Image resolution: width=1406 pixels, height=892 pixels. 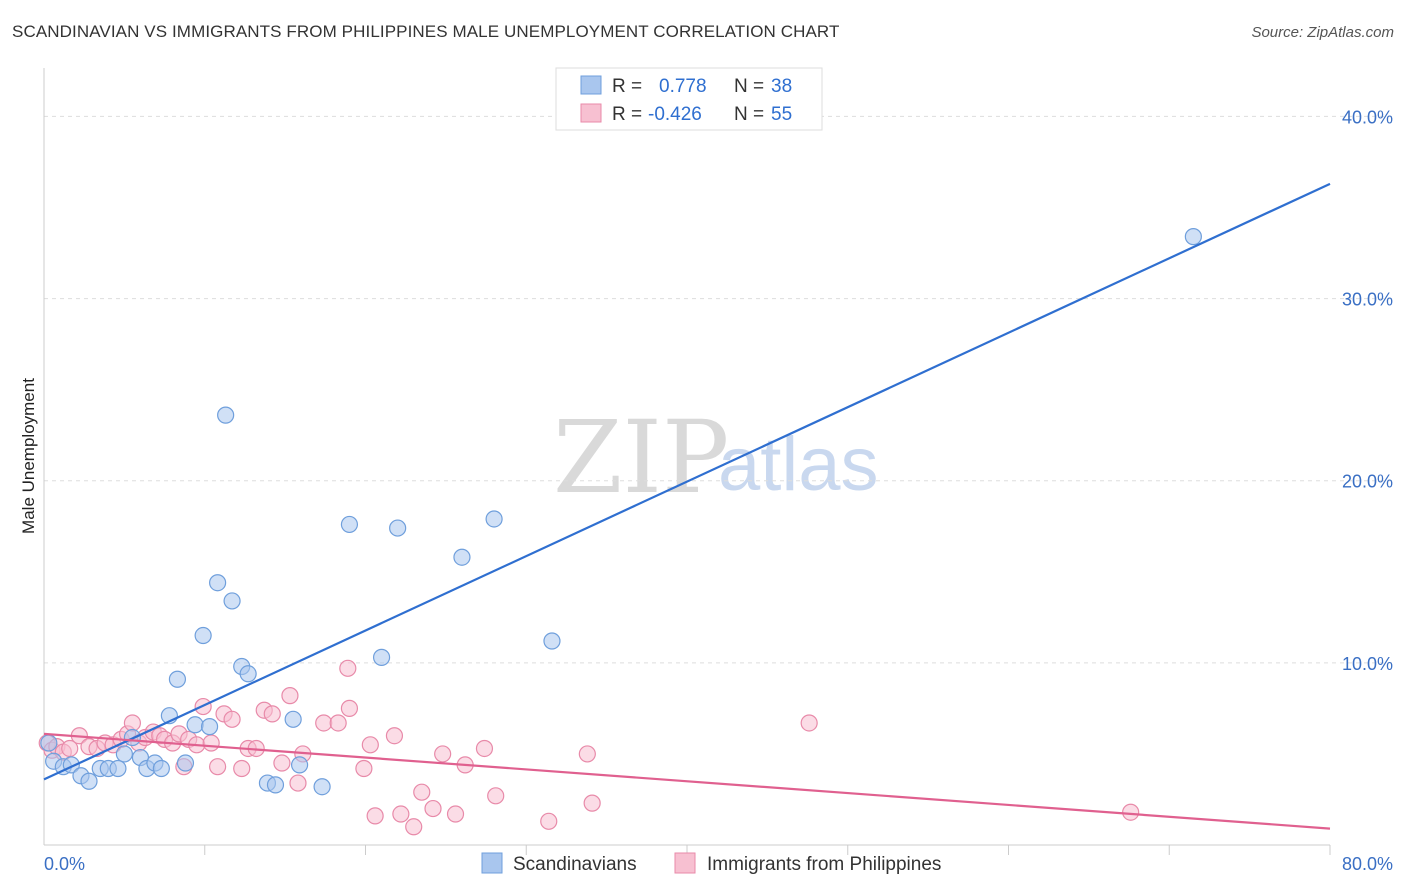 I want to click on watermark-atlas: atlas, so click(x=798, y=464).